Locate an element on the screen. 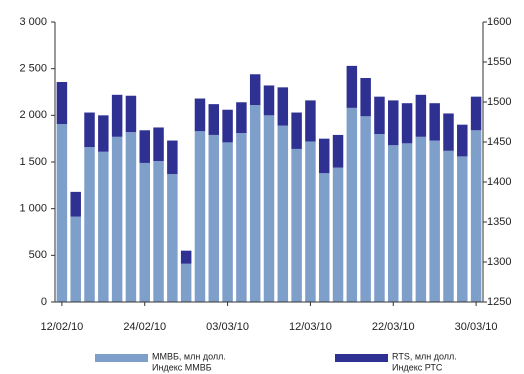 The height and width of the screenshot is (374, 524). x-tick-label: 03/03/10 is located at coordinates (227, 327).